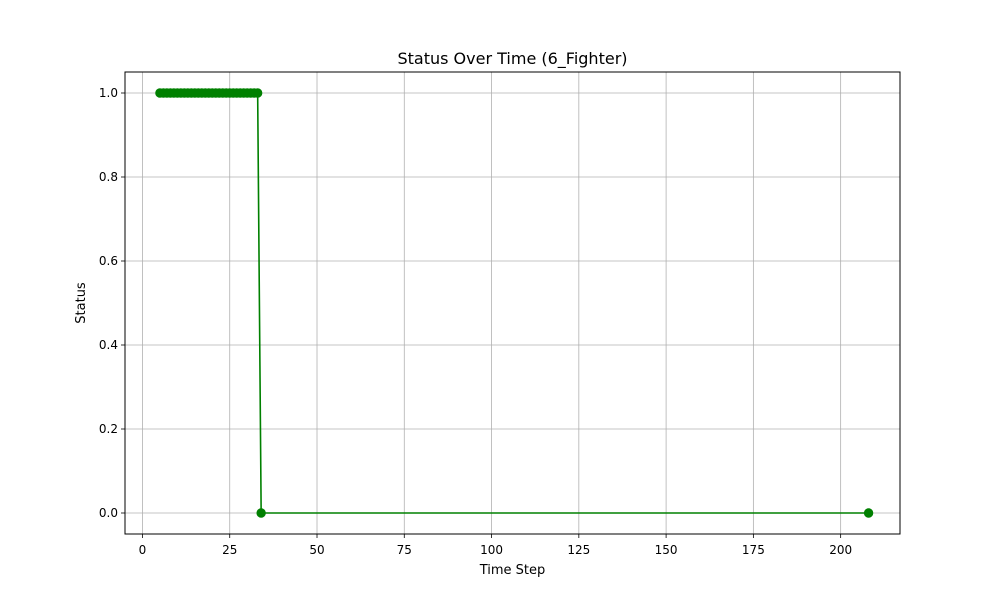 The height and width of the screenshot is (600, 1000). What do you see at coordinates (753, 550) in the screenshot?
I see `x-tick-label: 175` at bounding box center [753, 550].